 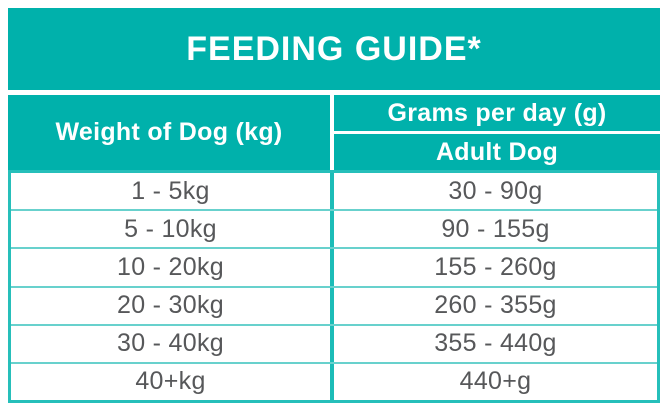 I want to click on weight-column-header-cell: Weight of Dog (kg), so click(x=171, y=132).